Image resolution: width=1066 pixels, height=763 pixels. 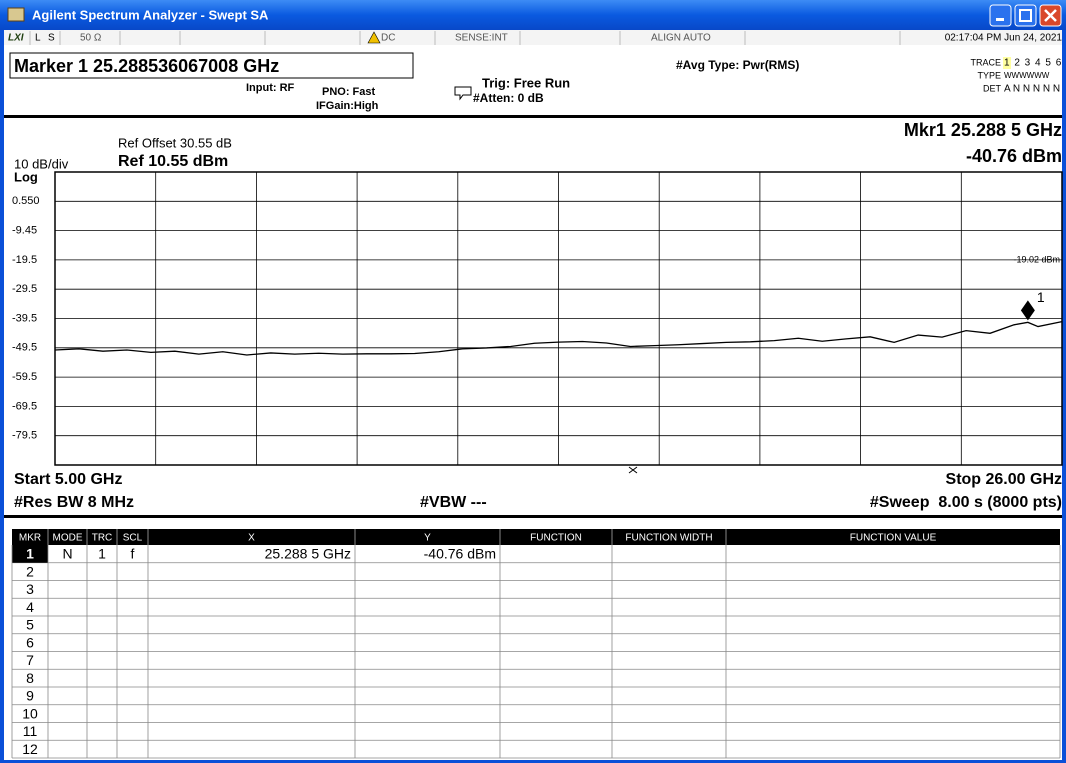 I want to click on trigger: Trig: Free Run, so click(x=526, y=82).